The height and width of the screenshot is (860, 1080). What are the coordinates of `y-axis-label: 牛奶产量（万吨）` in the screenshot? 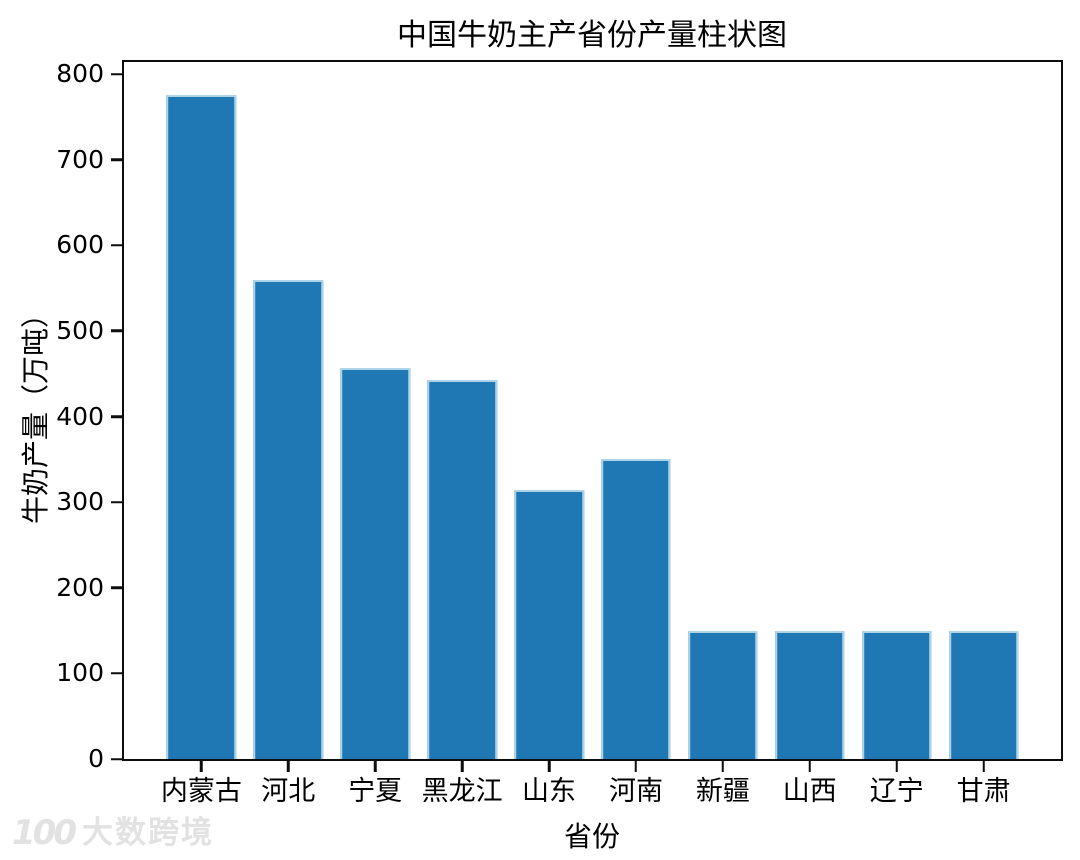 It's located at (35, 412).